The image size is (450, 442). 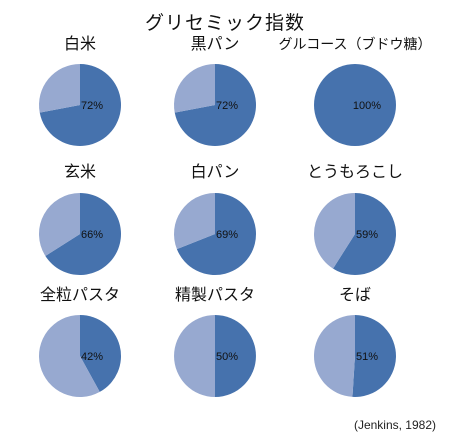 What do you see at coordinates (92, 235) in the screenshot?
I see `pie-value-label: 66%` at bounding box center [92, 235].